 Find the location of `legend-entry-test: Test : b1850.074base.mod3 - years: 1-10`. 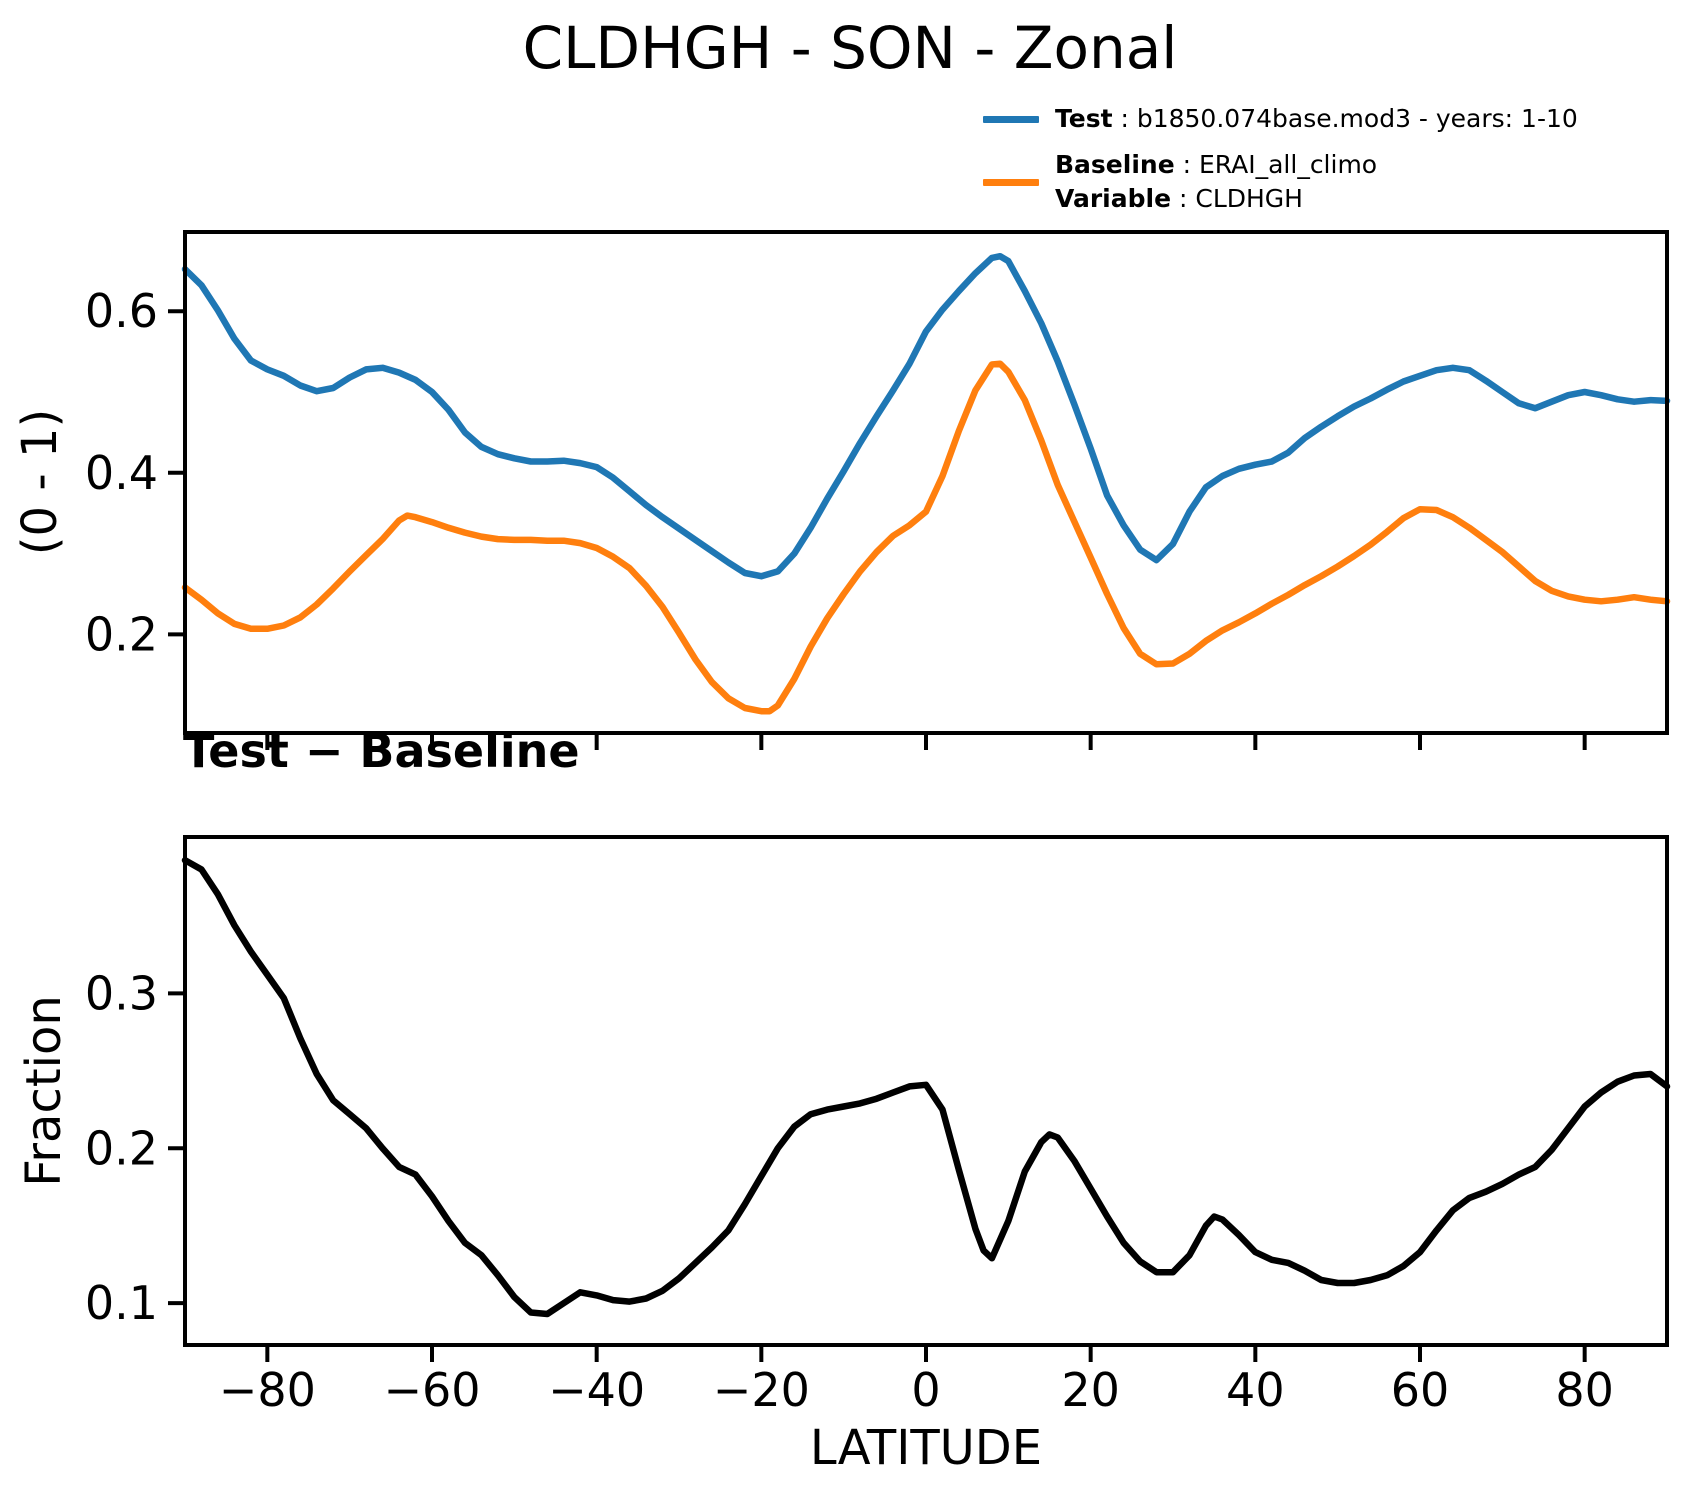

legend-entry-test: Test : b1850.074base.mod3 - years: 1-10 is located at coordinates (1280, 119).